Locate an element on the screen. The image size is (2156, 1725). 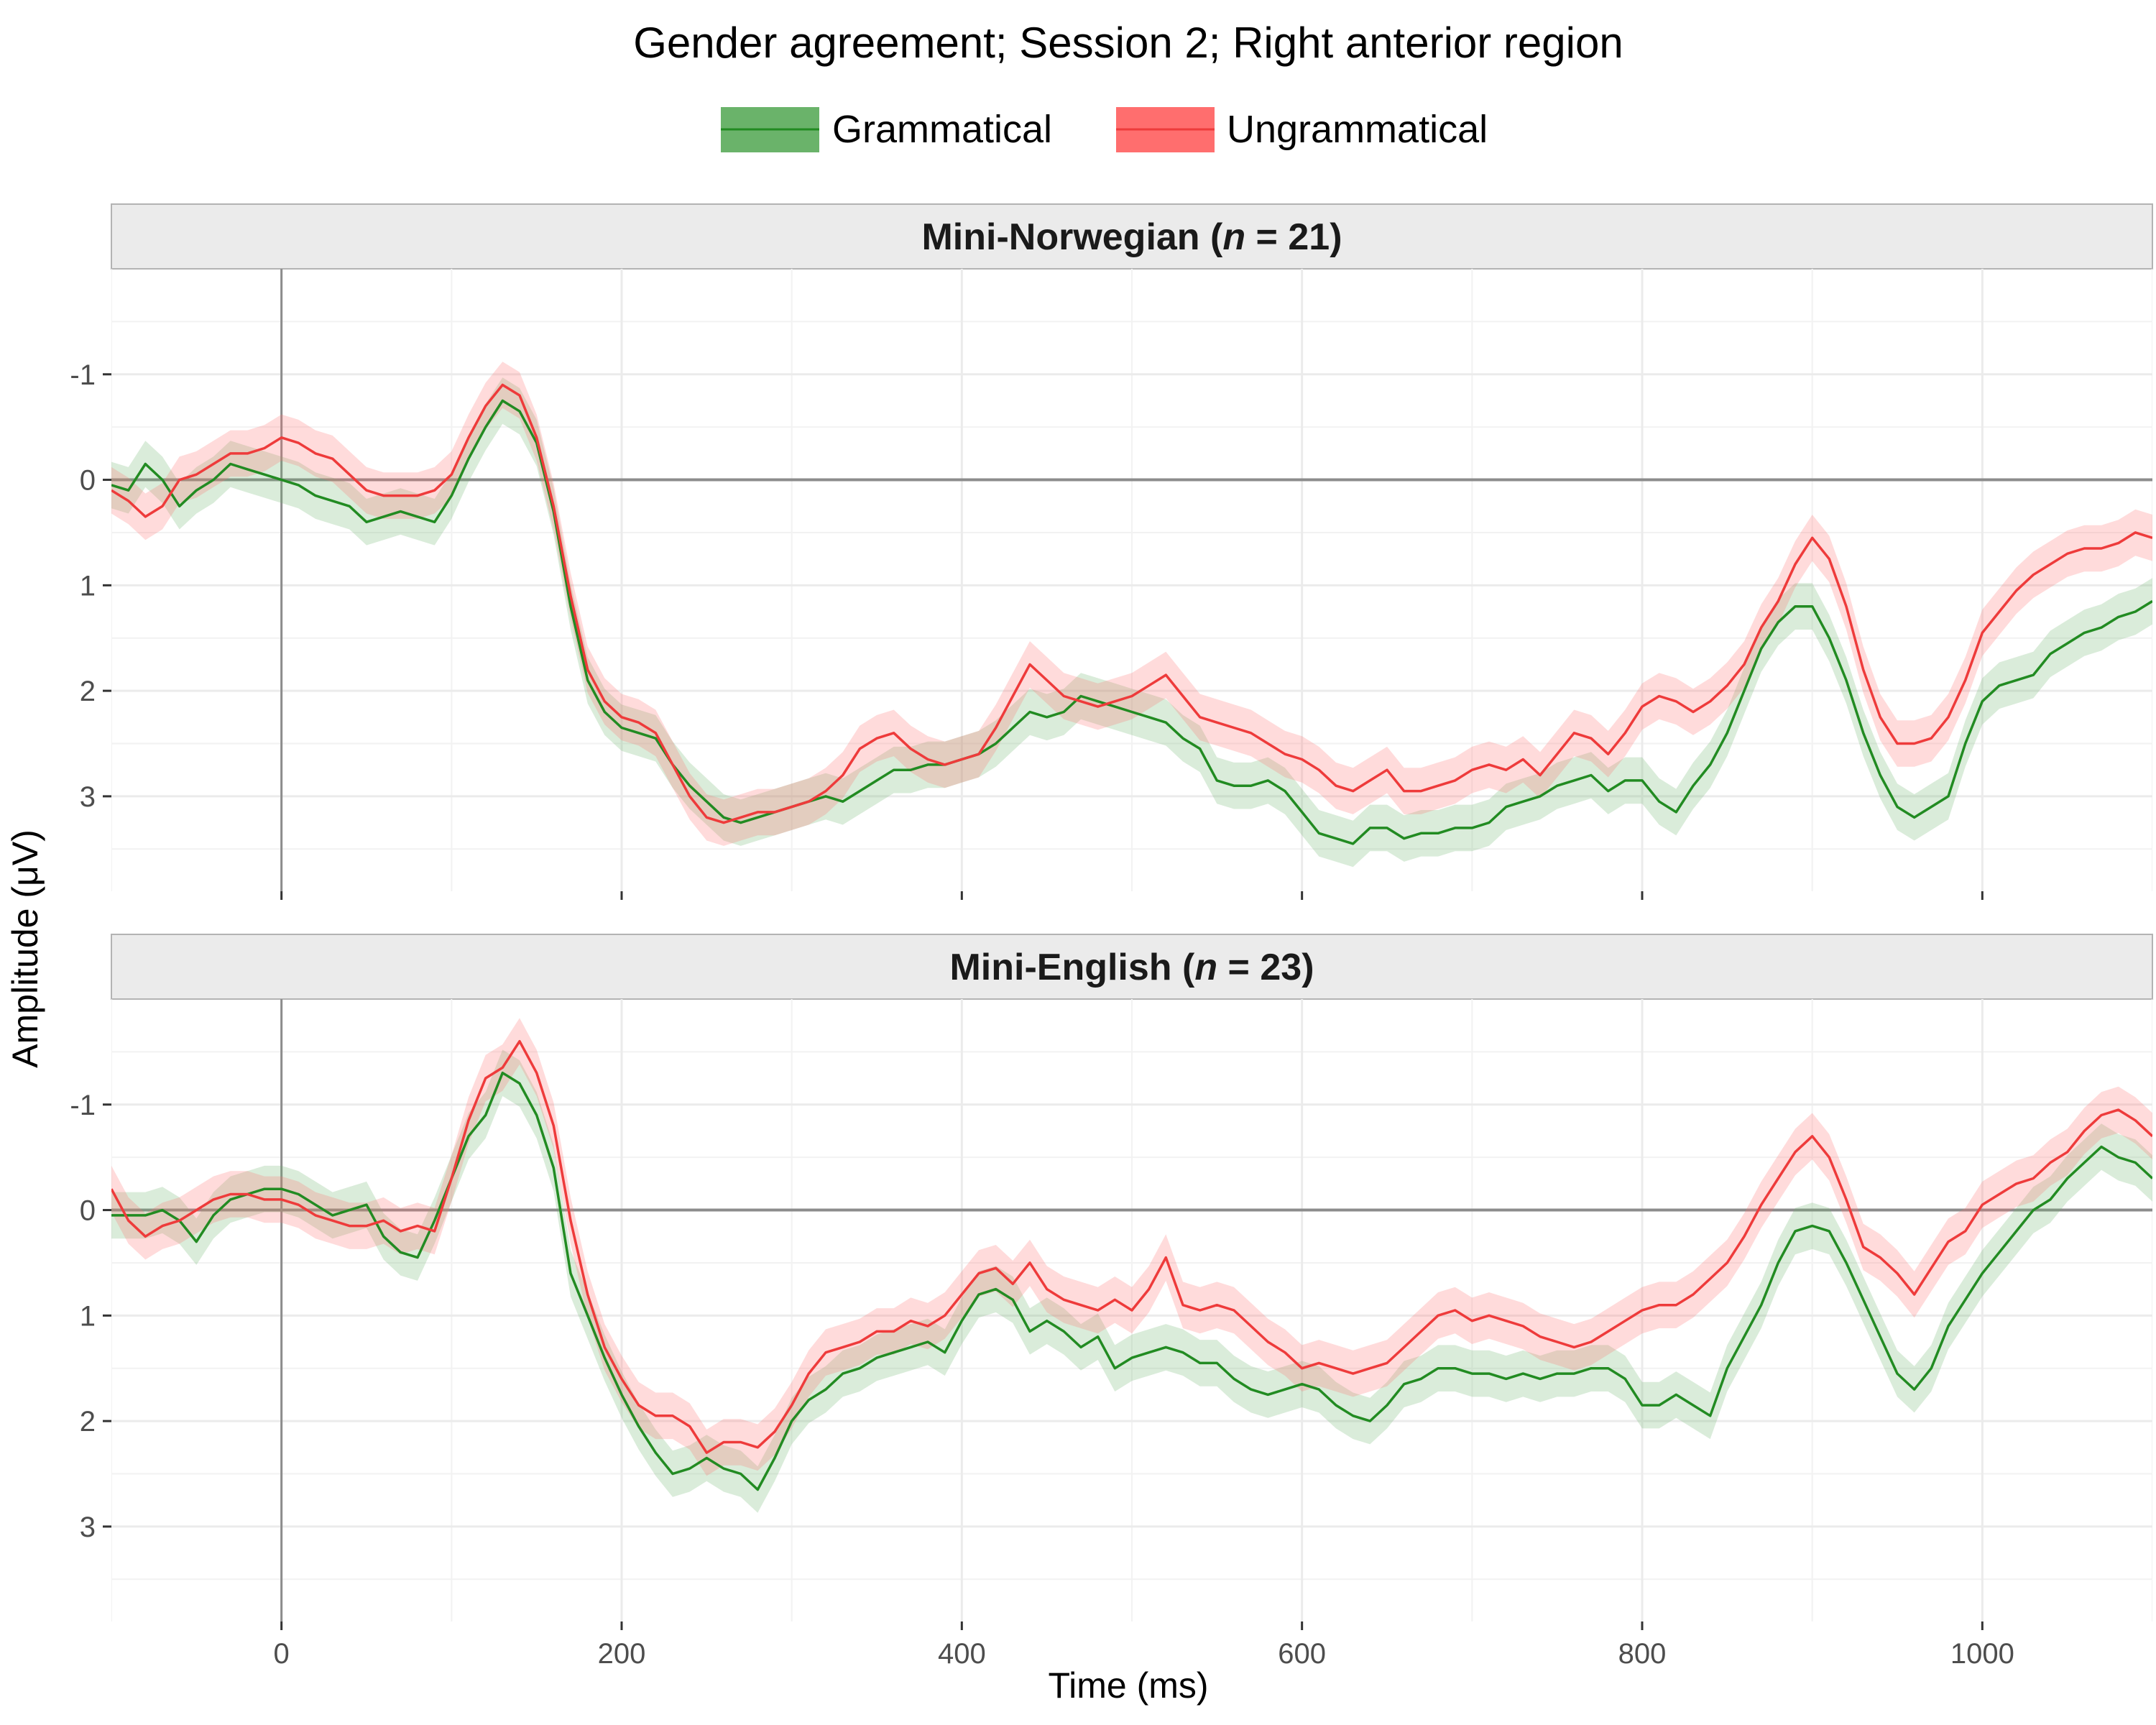
legend: Grammatical Ungrammatical is located at coordinates (1104, 129).